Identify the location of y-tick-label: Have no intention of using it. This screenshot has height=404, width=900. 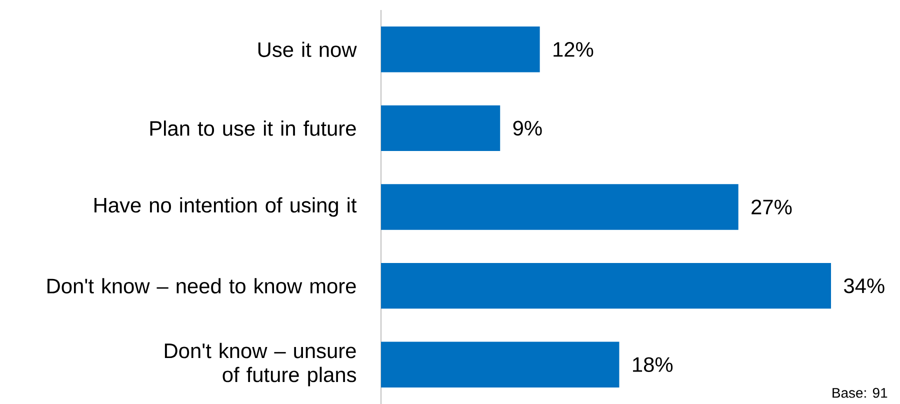
(225, 207).